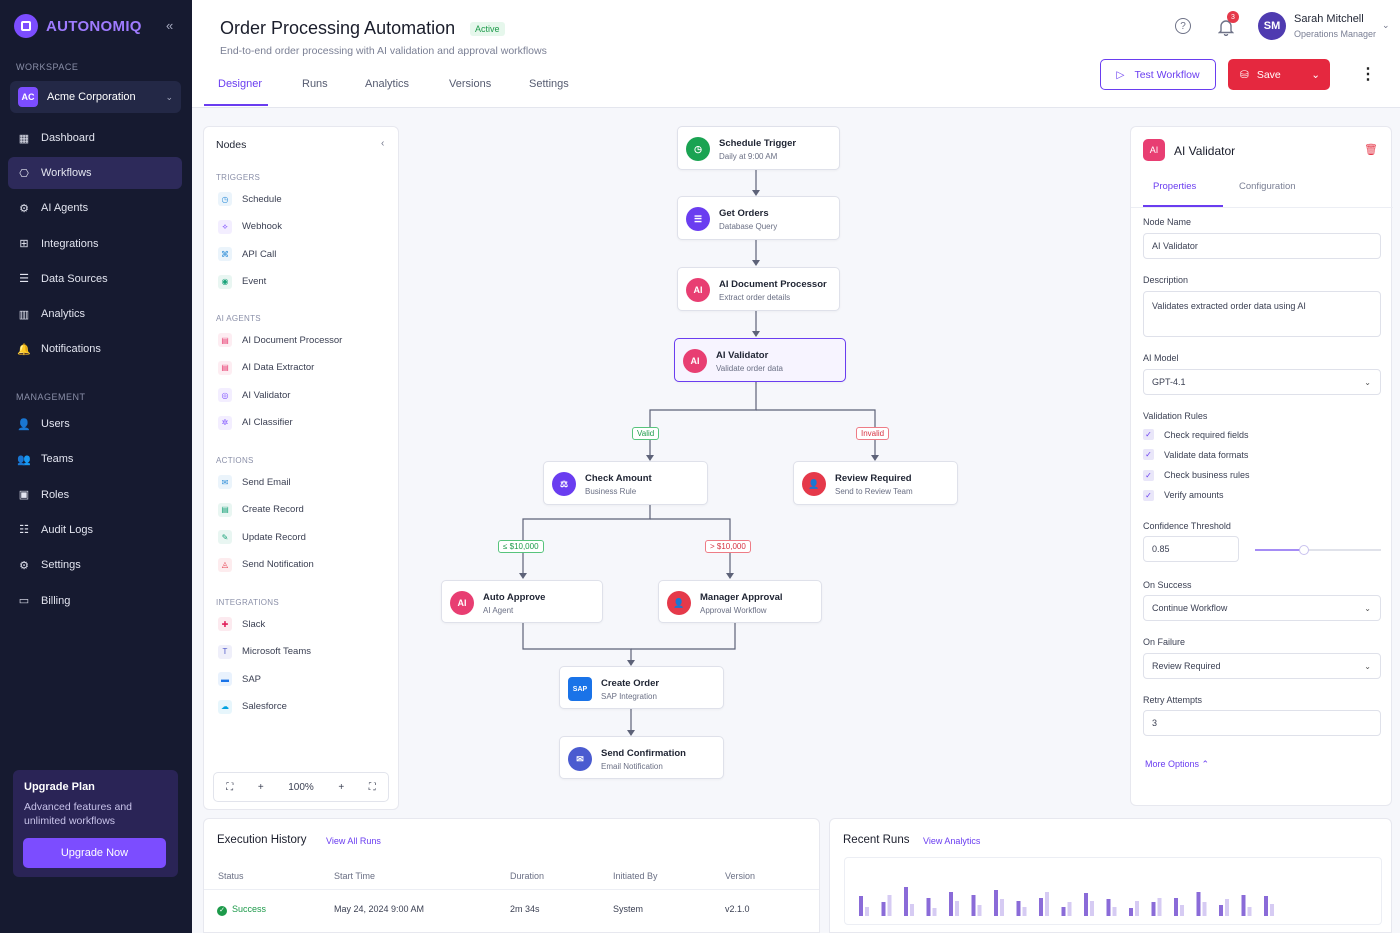 This screenshot has width=1400, height=933. I want to click on node-title: AI Document Processor, so click(773, 284).